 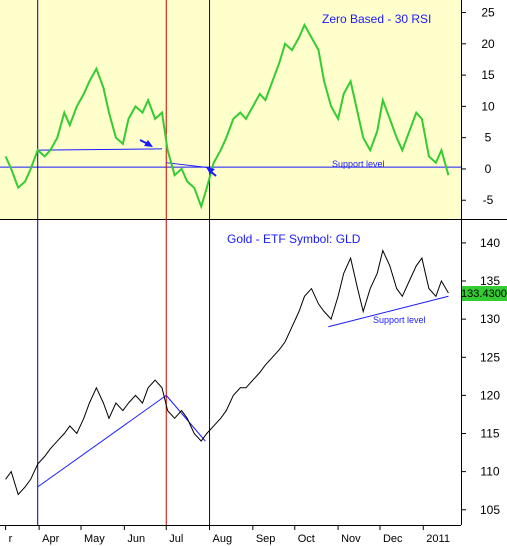 What do you see at coordinates (438, 539) in the screenshot?
I see `x-tick-label: 2011` at bounding box center [438, 539].